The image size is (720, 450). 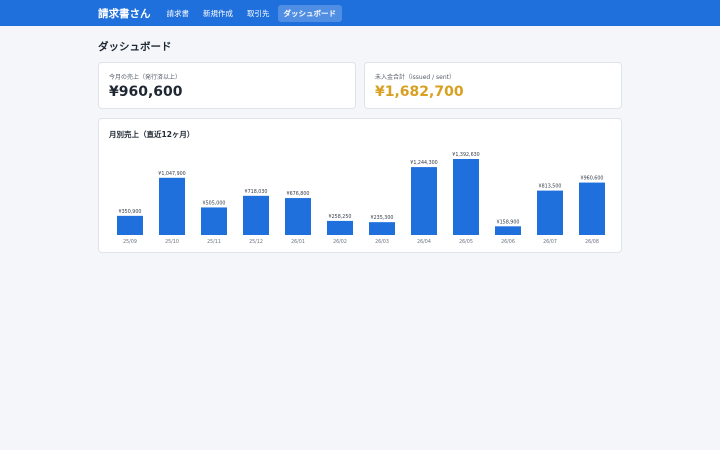 I want to click on bar-value-label: ¥1,244,300, so click(x=423, y=163).